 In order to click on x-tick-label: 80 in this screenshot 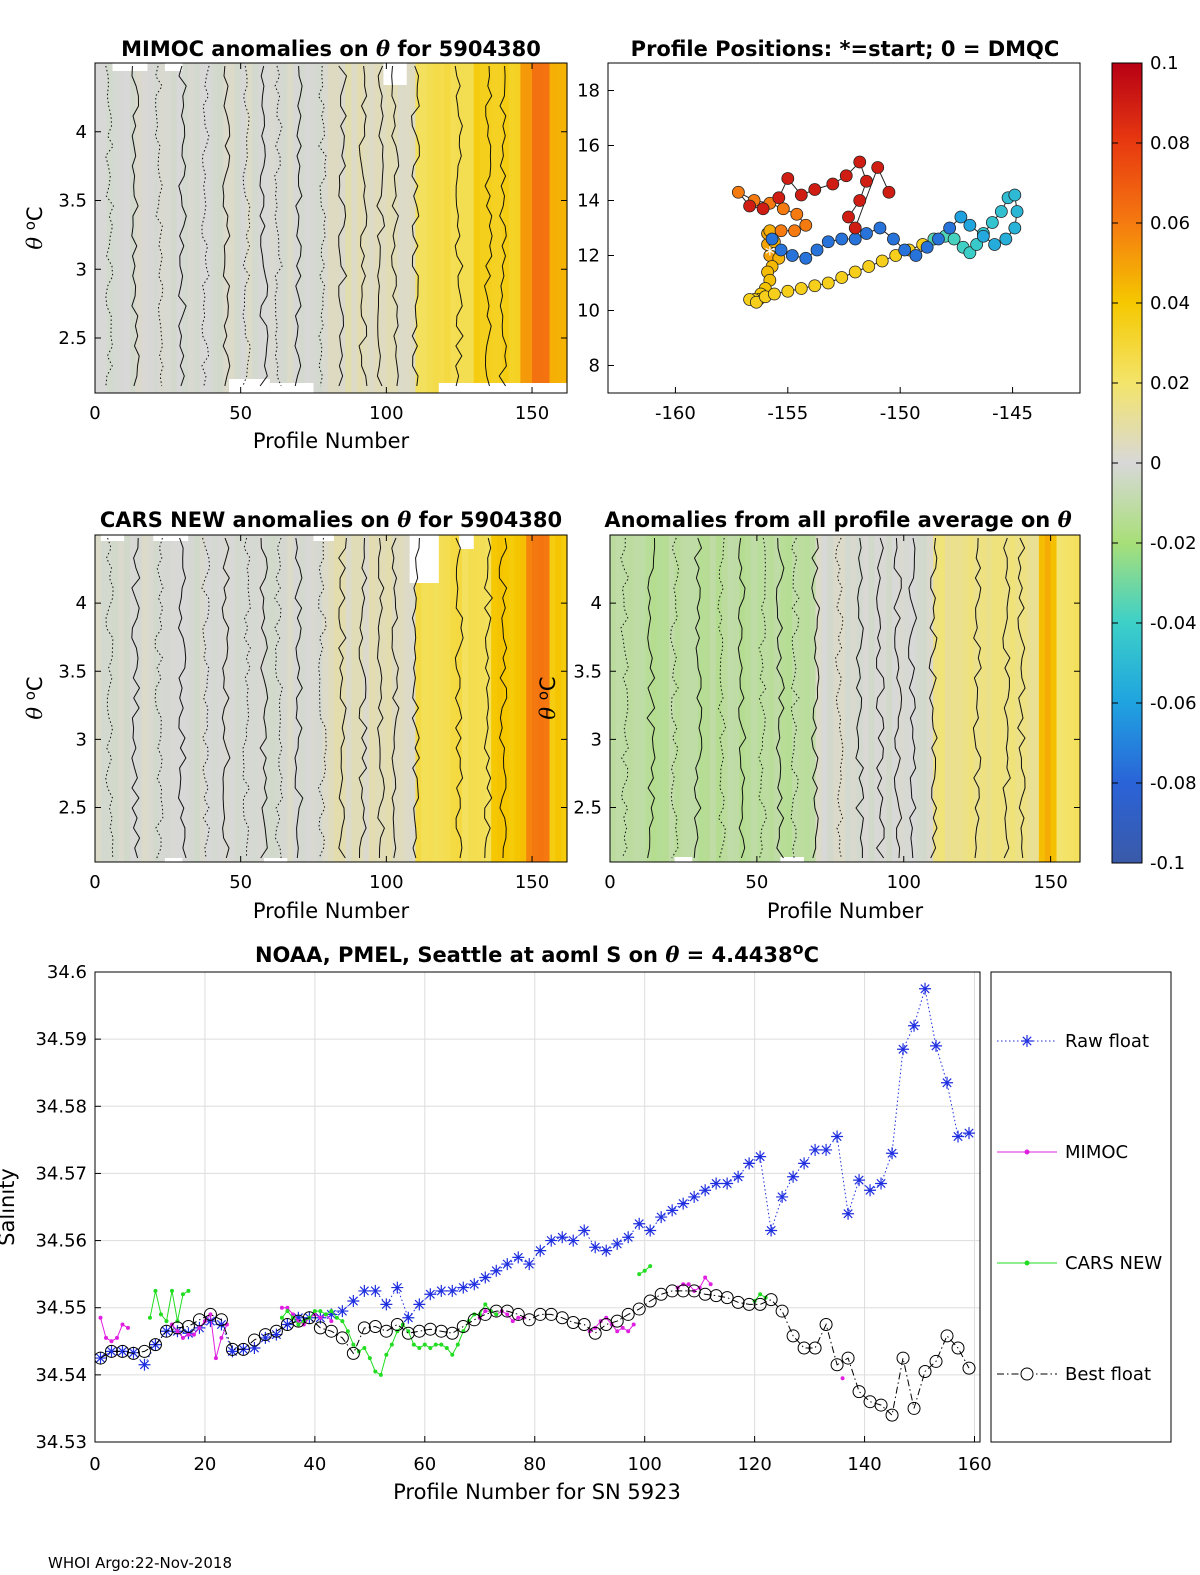, I will do `click(534, 1464)`.